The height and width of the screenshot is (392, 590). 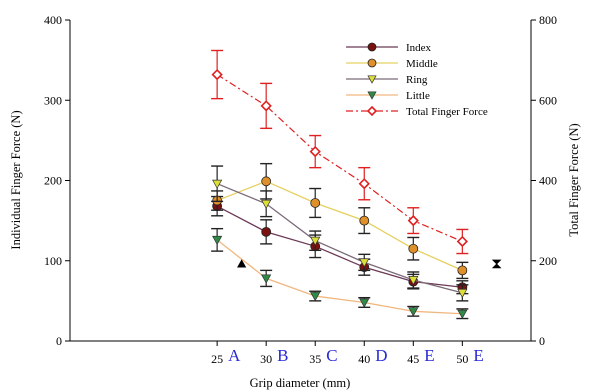 What do you see at coordinates (53, 261) in the screenshot?
I see `left-tick-label: 100` at bounding box center [53, 261].